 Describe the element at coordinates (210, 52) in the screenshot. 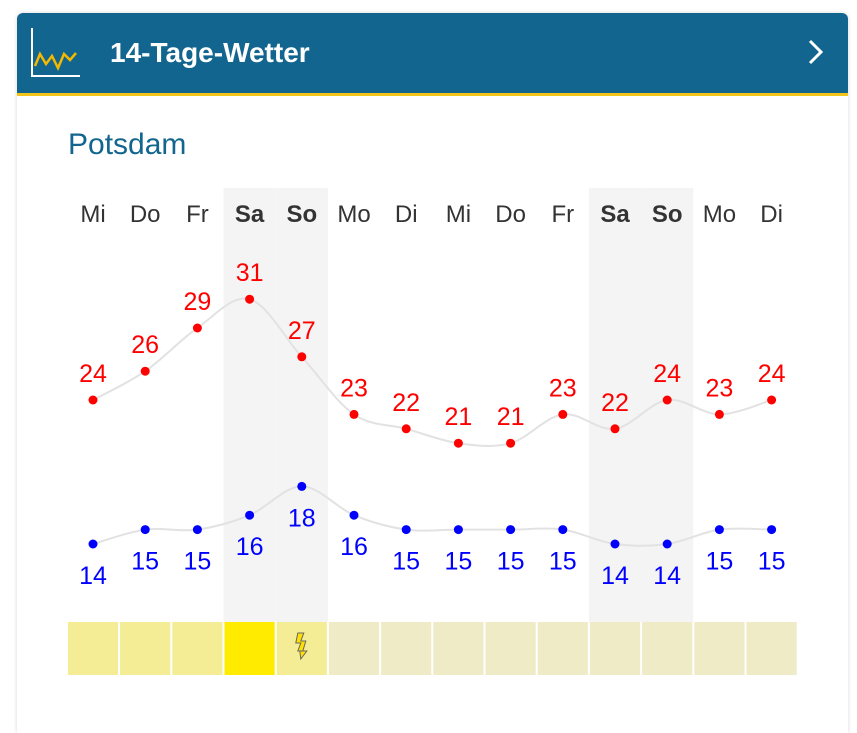

I see `header-title: 14-Tage-Wetter` at that location.